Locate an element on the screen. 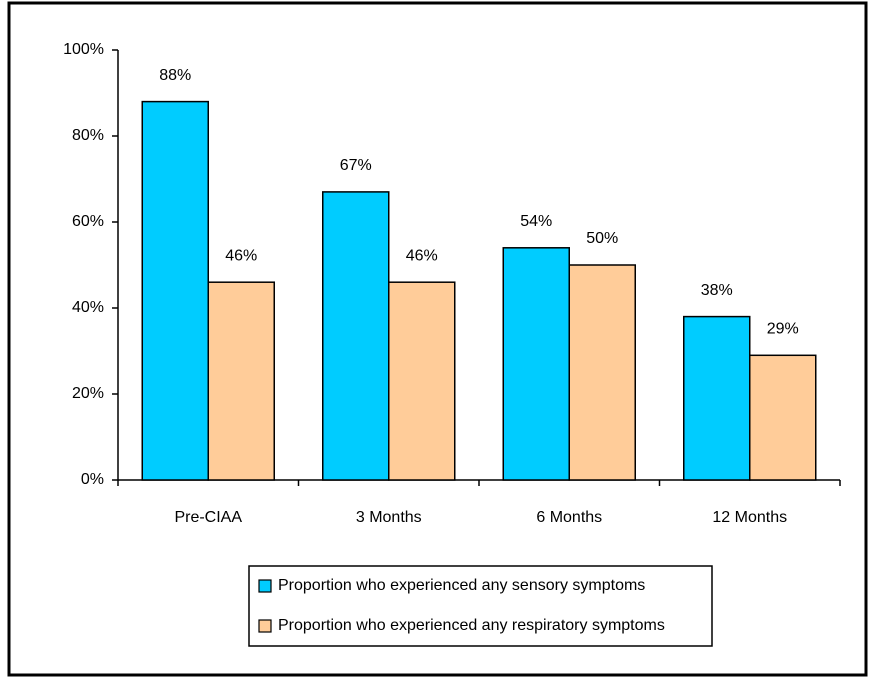 The image size is (872, 680). y-tick-label: 40% is located at coordinates (88, 307).